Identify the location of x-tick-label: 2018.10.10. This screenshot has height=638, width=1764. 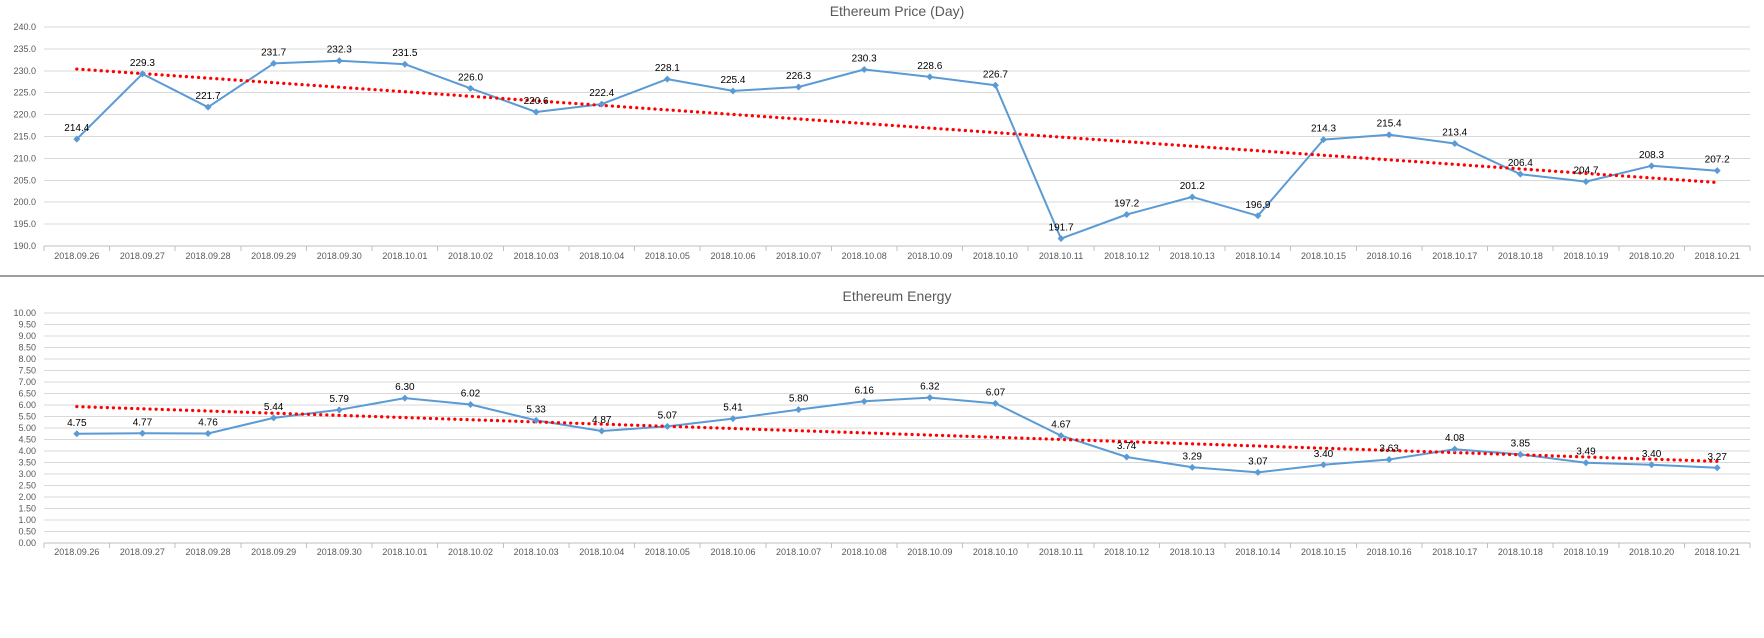
(995, 256).